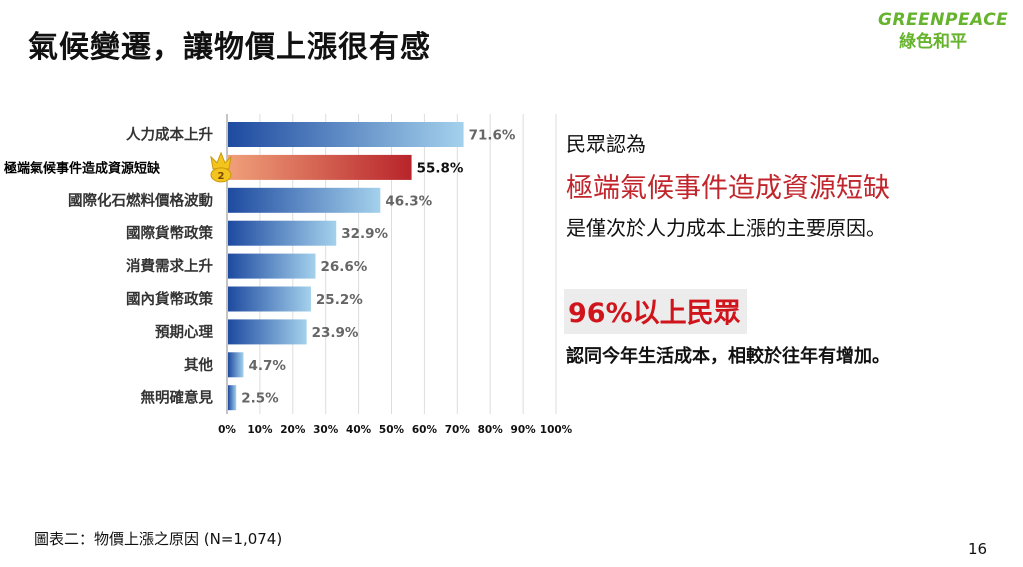 The image size is (1023, 567). I want to click on category-label: 無明確意見, so click(177, 398).